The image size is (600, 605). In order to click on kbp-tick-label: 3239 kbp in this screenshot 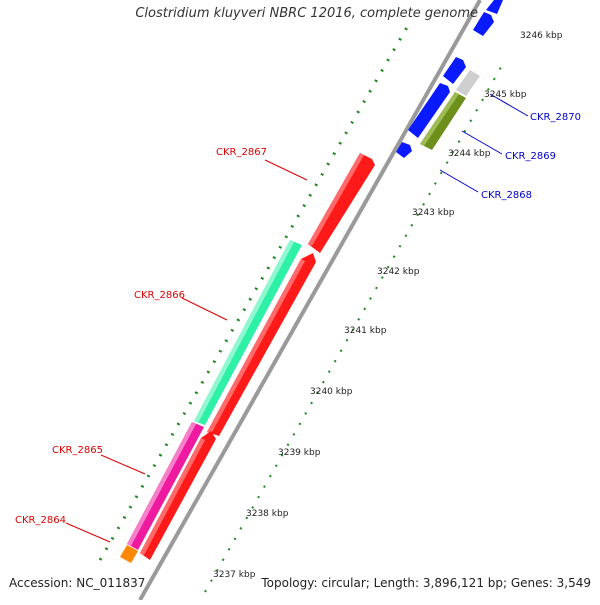, I will do `click(299, 453)`.